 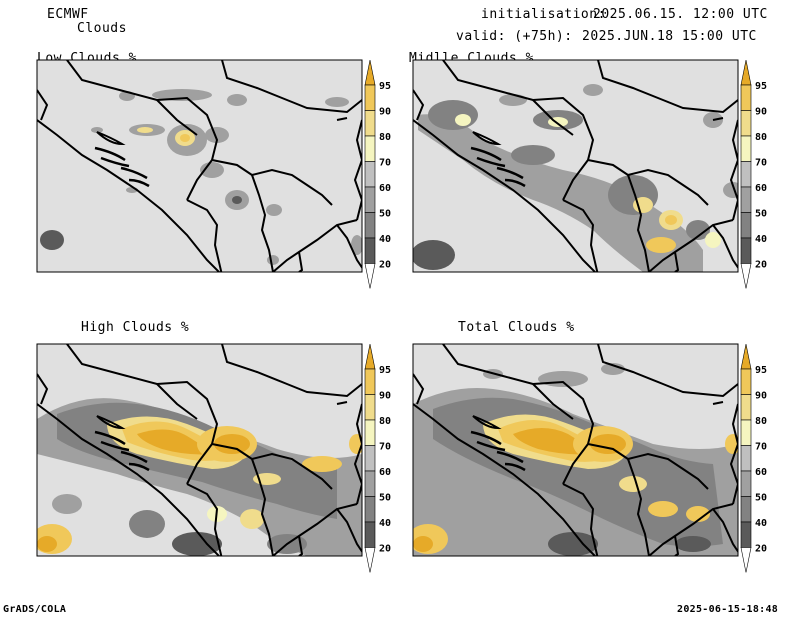 What do you see at coordinates (753, 174) in the screenshot?
I see `colorbar-middle: 95 90 80 70 60 50 40 20` at bounding box center [753, 174].